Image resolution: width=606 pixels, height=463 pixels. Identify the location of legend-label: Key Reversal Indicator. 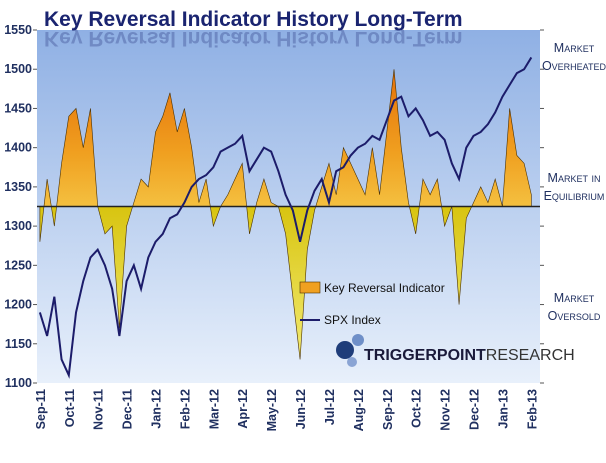
(384, 288).